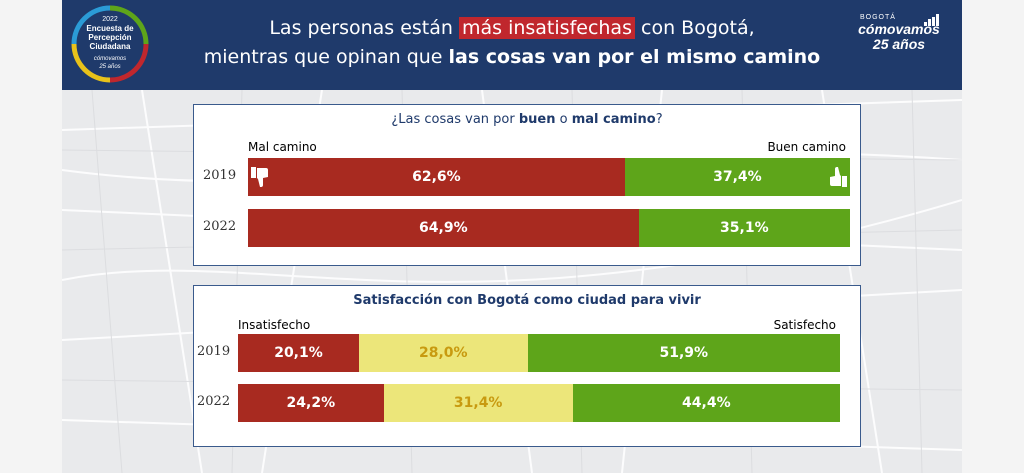  I want to click on left-margin, so click(31, 236).